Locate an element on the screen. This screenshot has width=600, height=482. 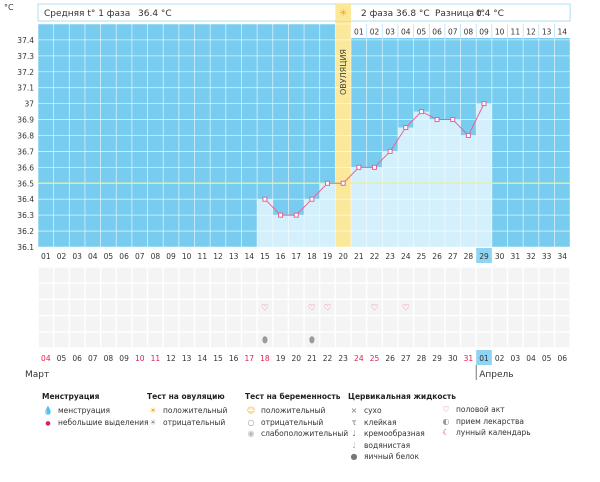
legend-label: небольшие выделения is located at coordinates (103, 422).